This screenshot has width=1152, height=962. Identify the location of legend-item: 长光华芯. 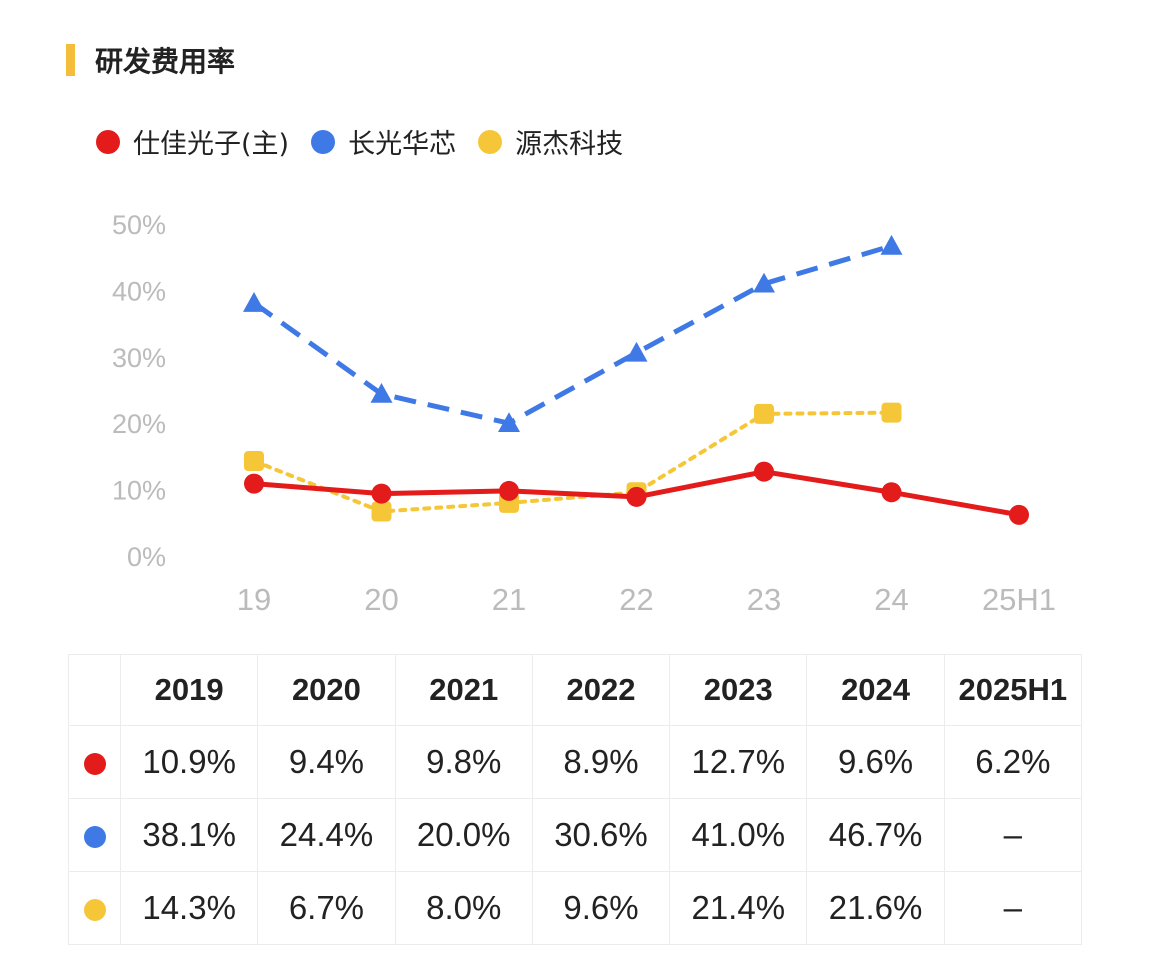
(383, 141).